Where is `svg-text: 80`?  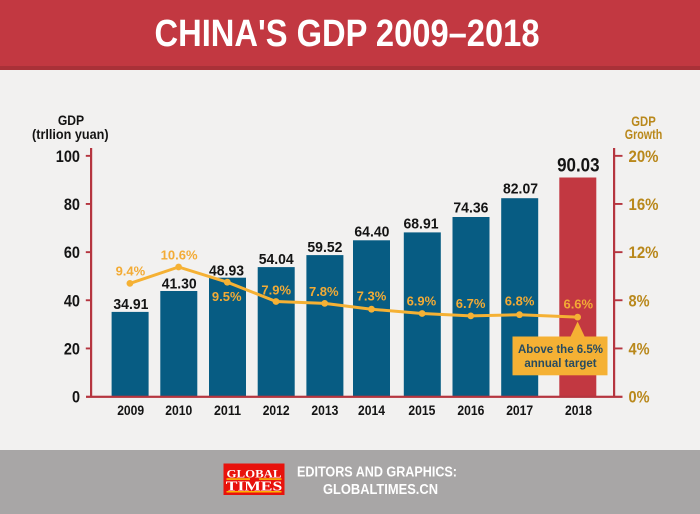
svg-text: 80 is located at coordinates (72, 204).